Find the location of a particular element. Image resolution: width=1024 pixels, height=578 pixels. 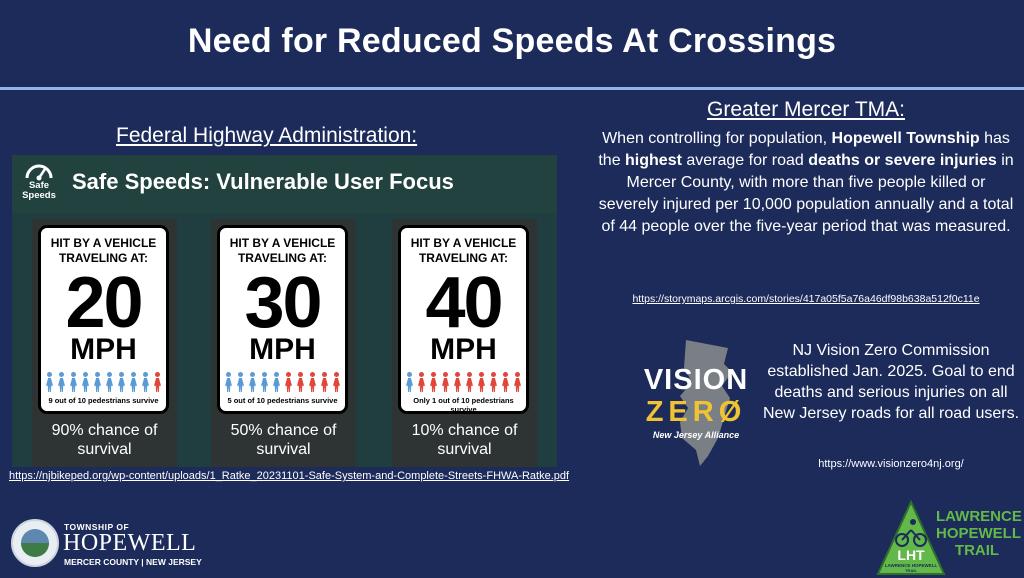

vision-zero-logo: VISION ZERØ New Jersey Alliance is located at coordinates (699, 403).